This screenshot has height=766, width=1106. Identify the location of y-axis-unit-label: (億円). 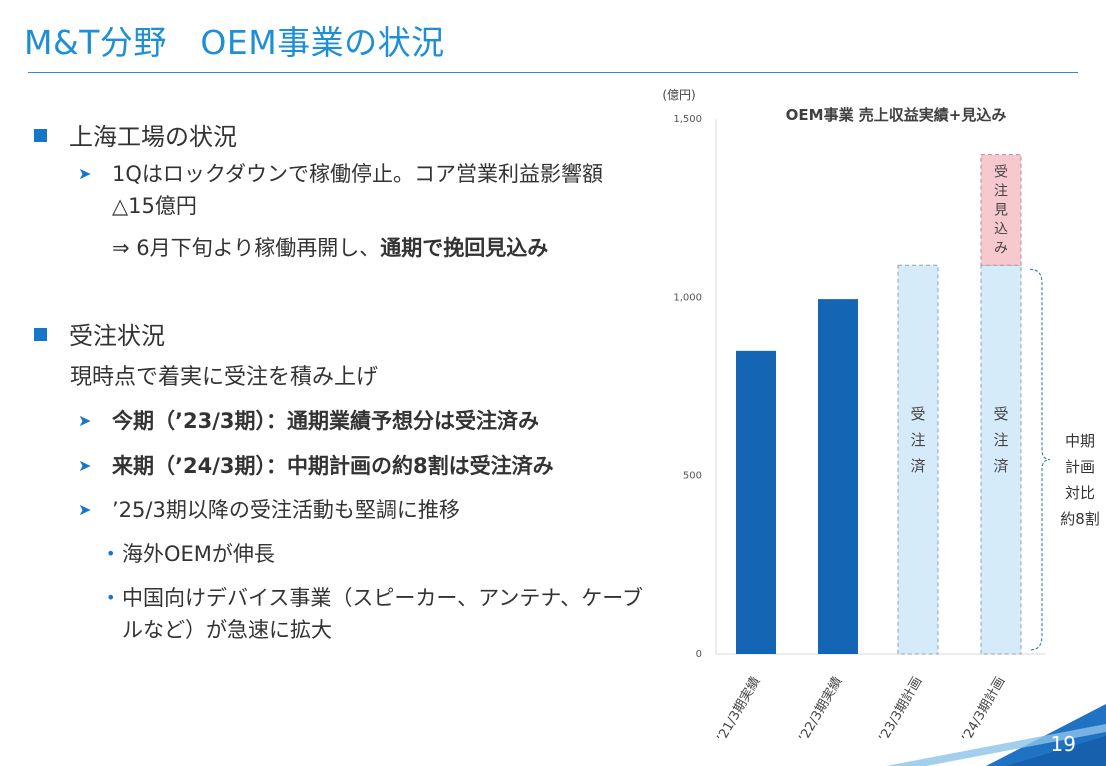
(678, 95).